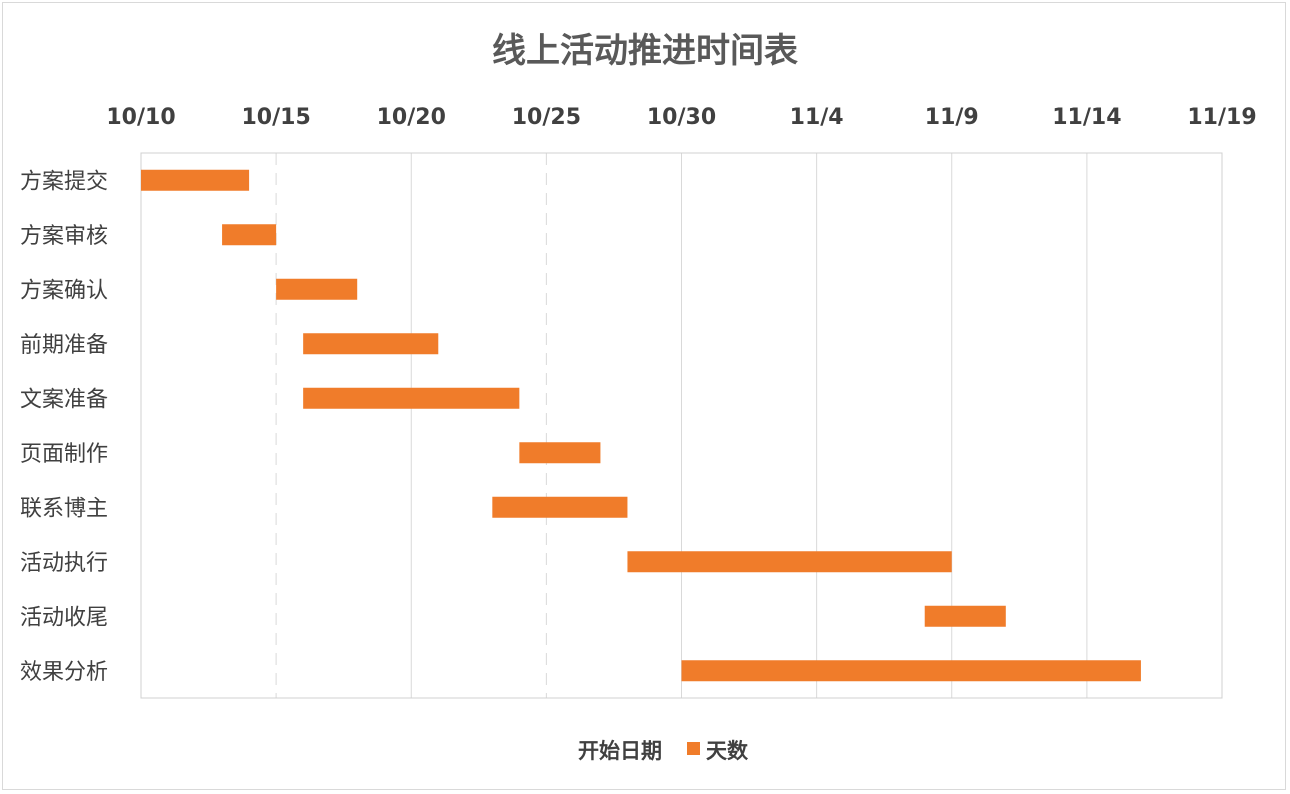 This screenshot has height=794, width=1290. I want to click on category-label: 活动执行, so click(64, 563).